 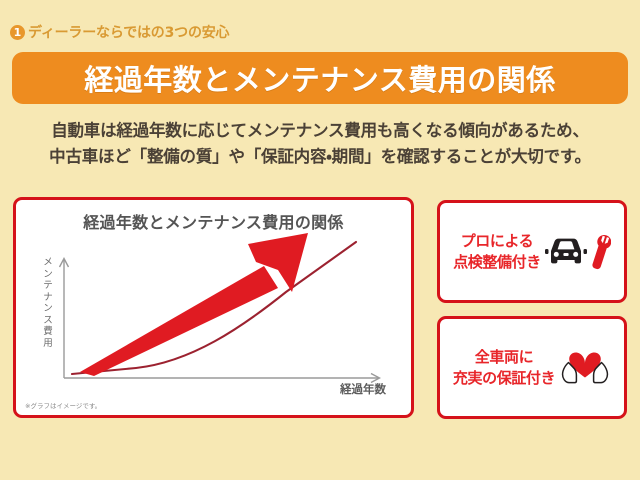 What do you see at coordinates (63, 406) in the screenshot?
I see `chart-footnote: ※グラフはイメージです。` at bounding box center [63, 406].